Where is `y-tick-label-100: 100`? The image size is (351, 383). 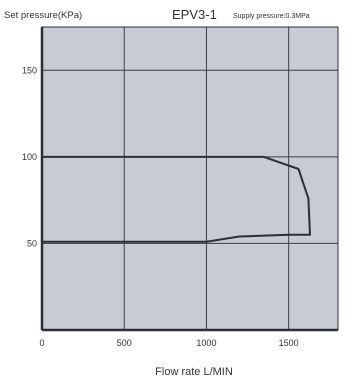
y-tick-label-100: 100 is located at coordinates (29, 157).